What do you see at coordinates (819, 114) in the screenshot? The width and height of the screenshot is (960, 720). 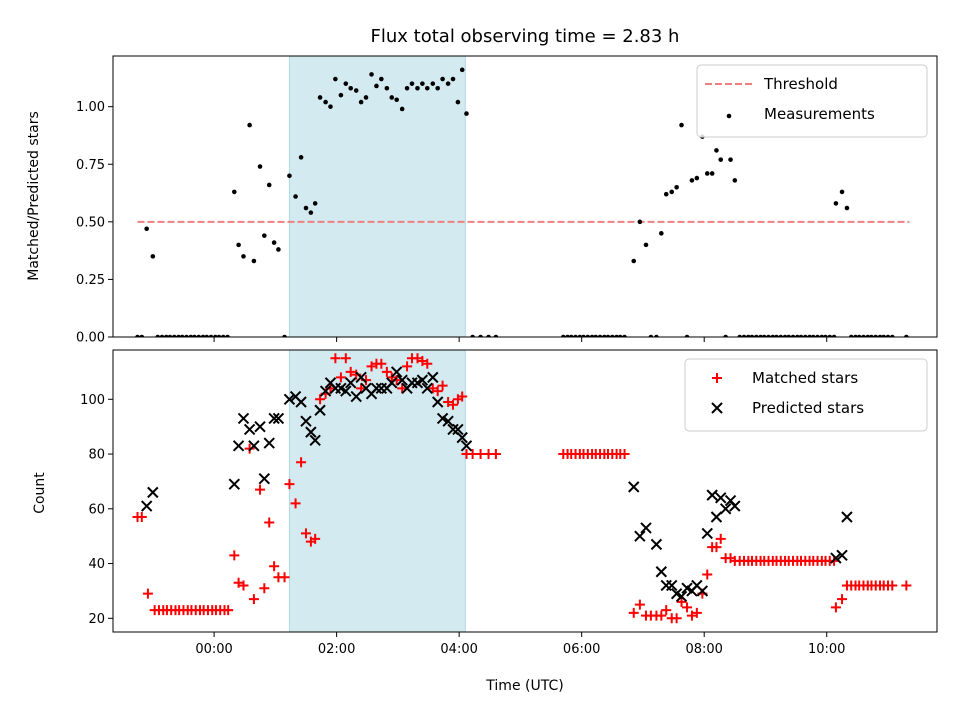 I see `legend-label: Measurements` at bounding box center [819, 114].